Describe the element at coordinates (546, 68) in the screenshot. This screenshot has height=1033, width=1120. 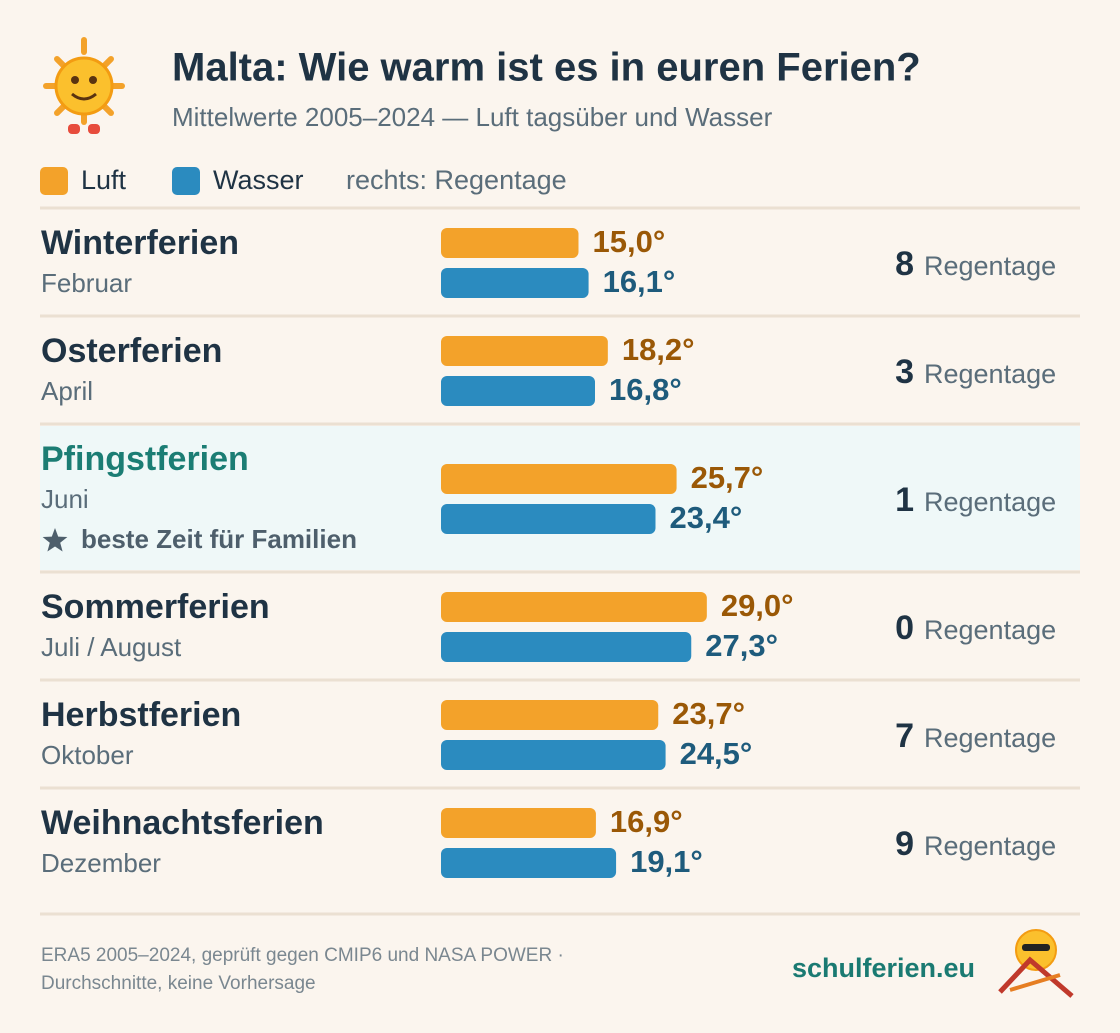
I see `title: Malta: Wie warm ist es in euren Ferien?` at that location.